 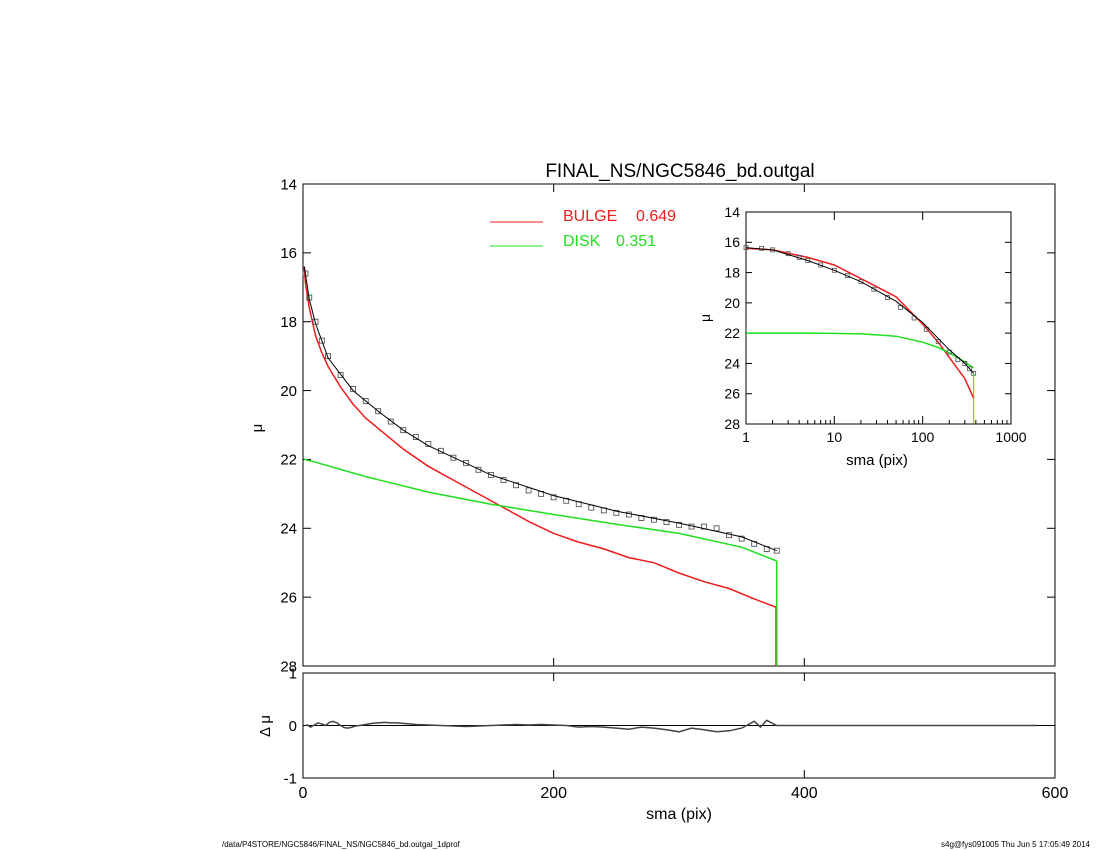 What do you see at coordinates (590, 216) in the screenshot?
I see `legend-bulge-label: BULGE` at bounding box center [590, 216].